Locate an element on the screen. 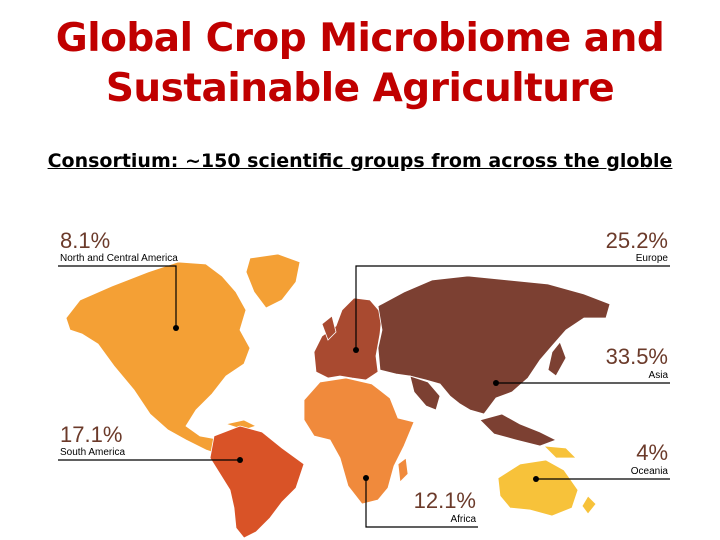 This screenshot has width=720, height=540. leader-line-europe is located at coordinates (512, 307).